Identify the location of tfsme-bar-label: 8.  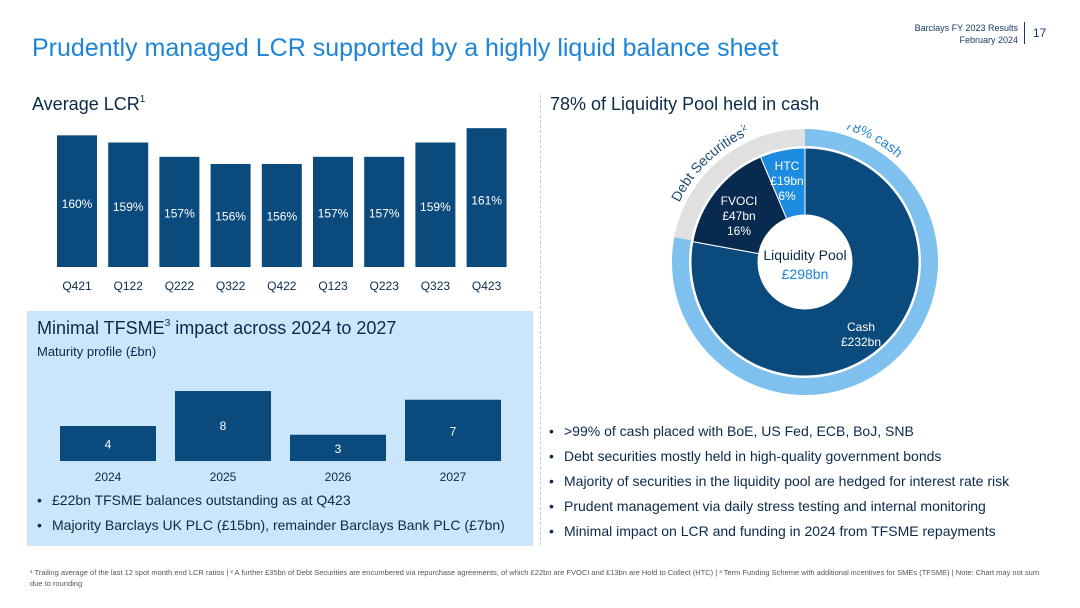
(223, 426).